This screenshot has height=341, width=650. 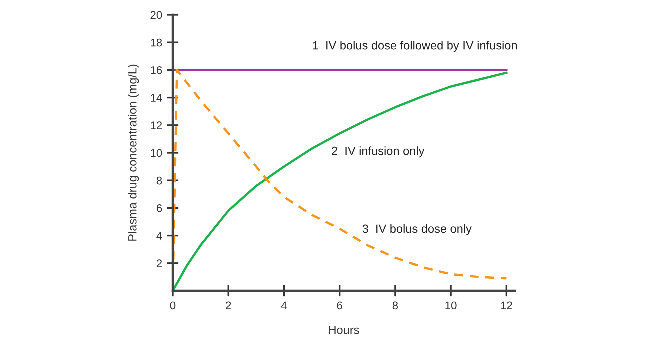 What do you see at coordinates (134, 152) in the screenshot?
I see `y-axis-title: Plasma drug concentration (mg/L)` at bounding box center [134, 152].